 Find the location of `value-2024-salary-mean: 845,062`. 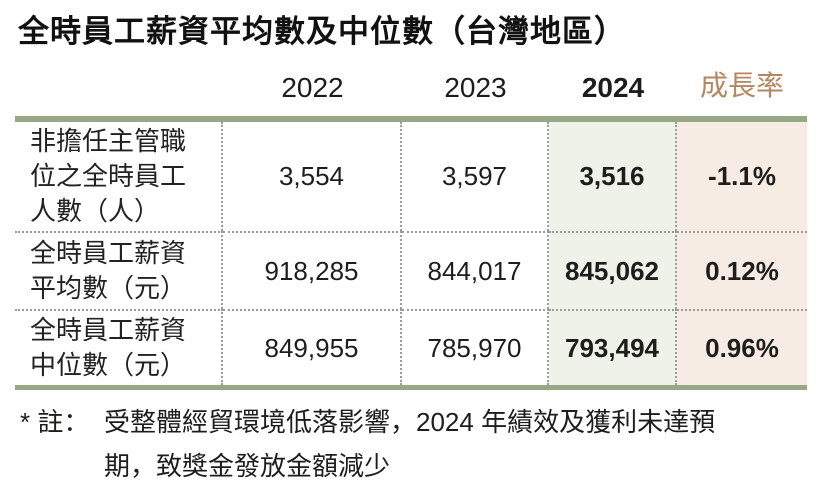

value-2024-salary-mean: 845,062 is located at coordinates (613, 270).